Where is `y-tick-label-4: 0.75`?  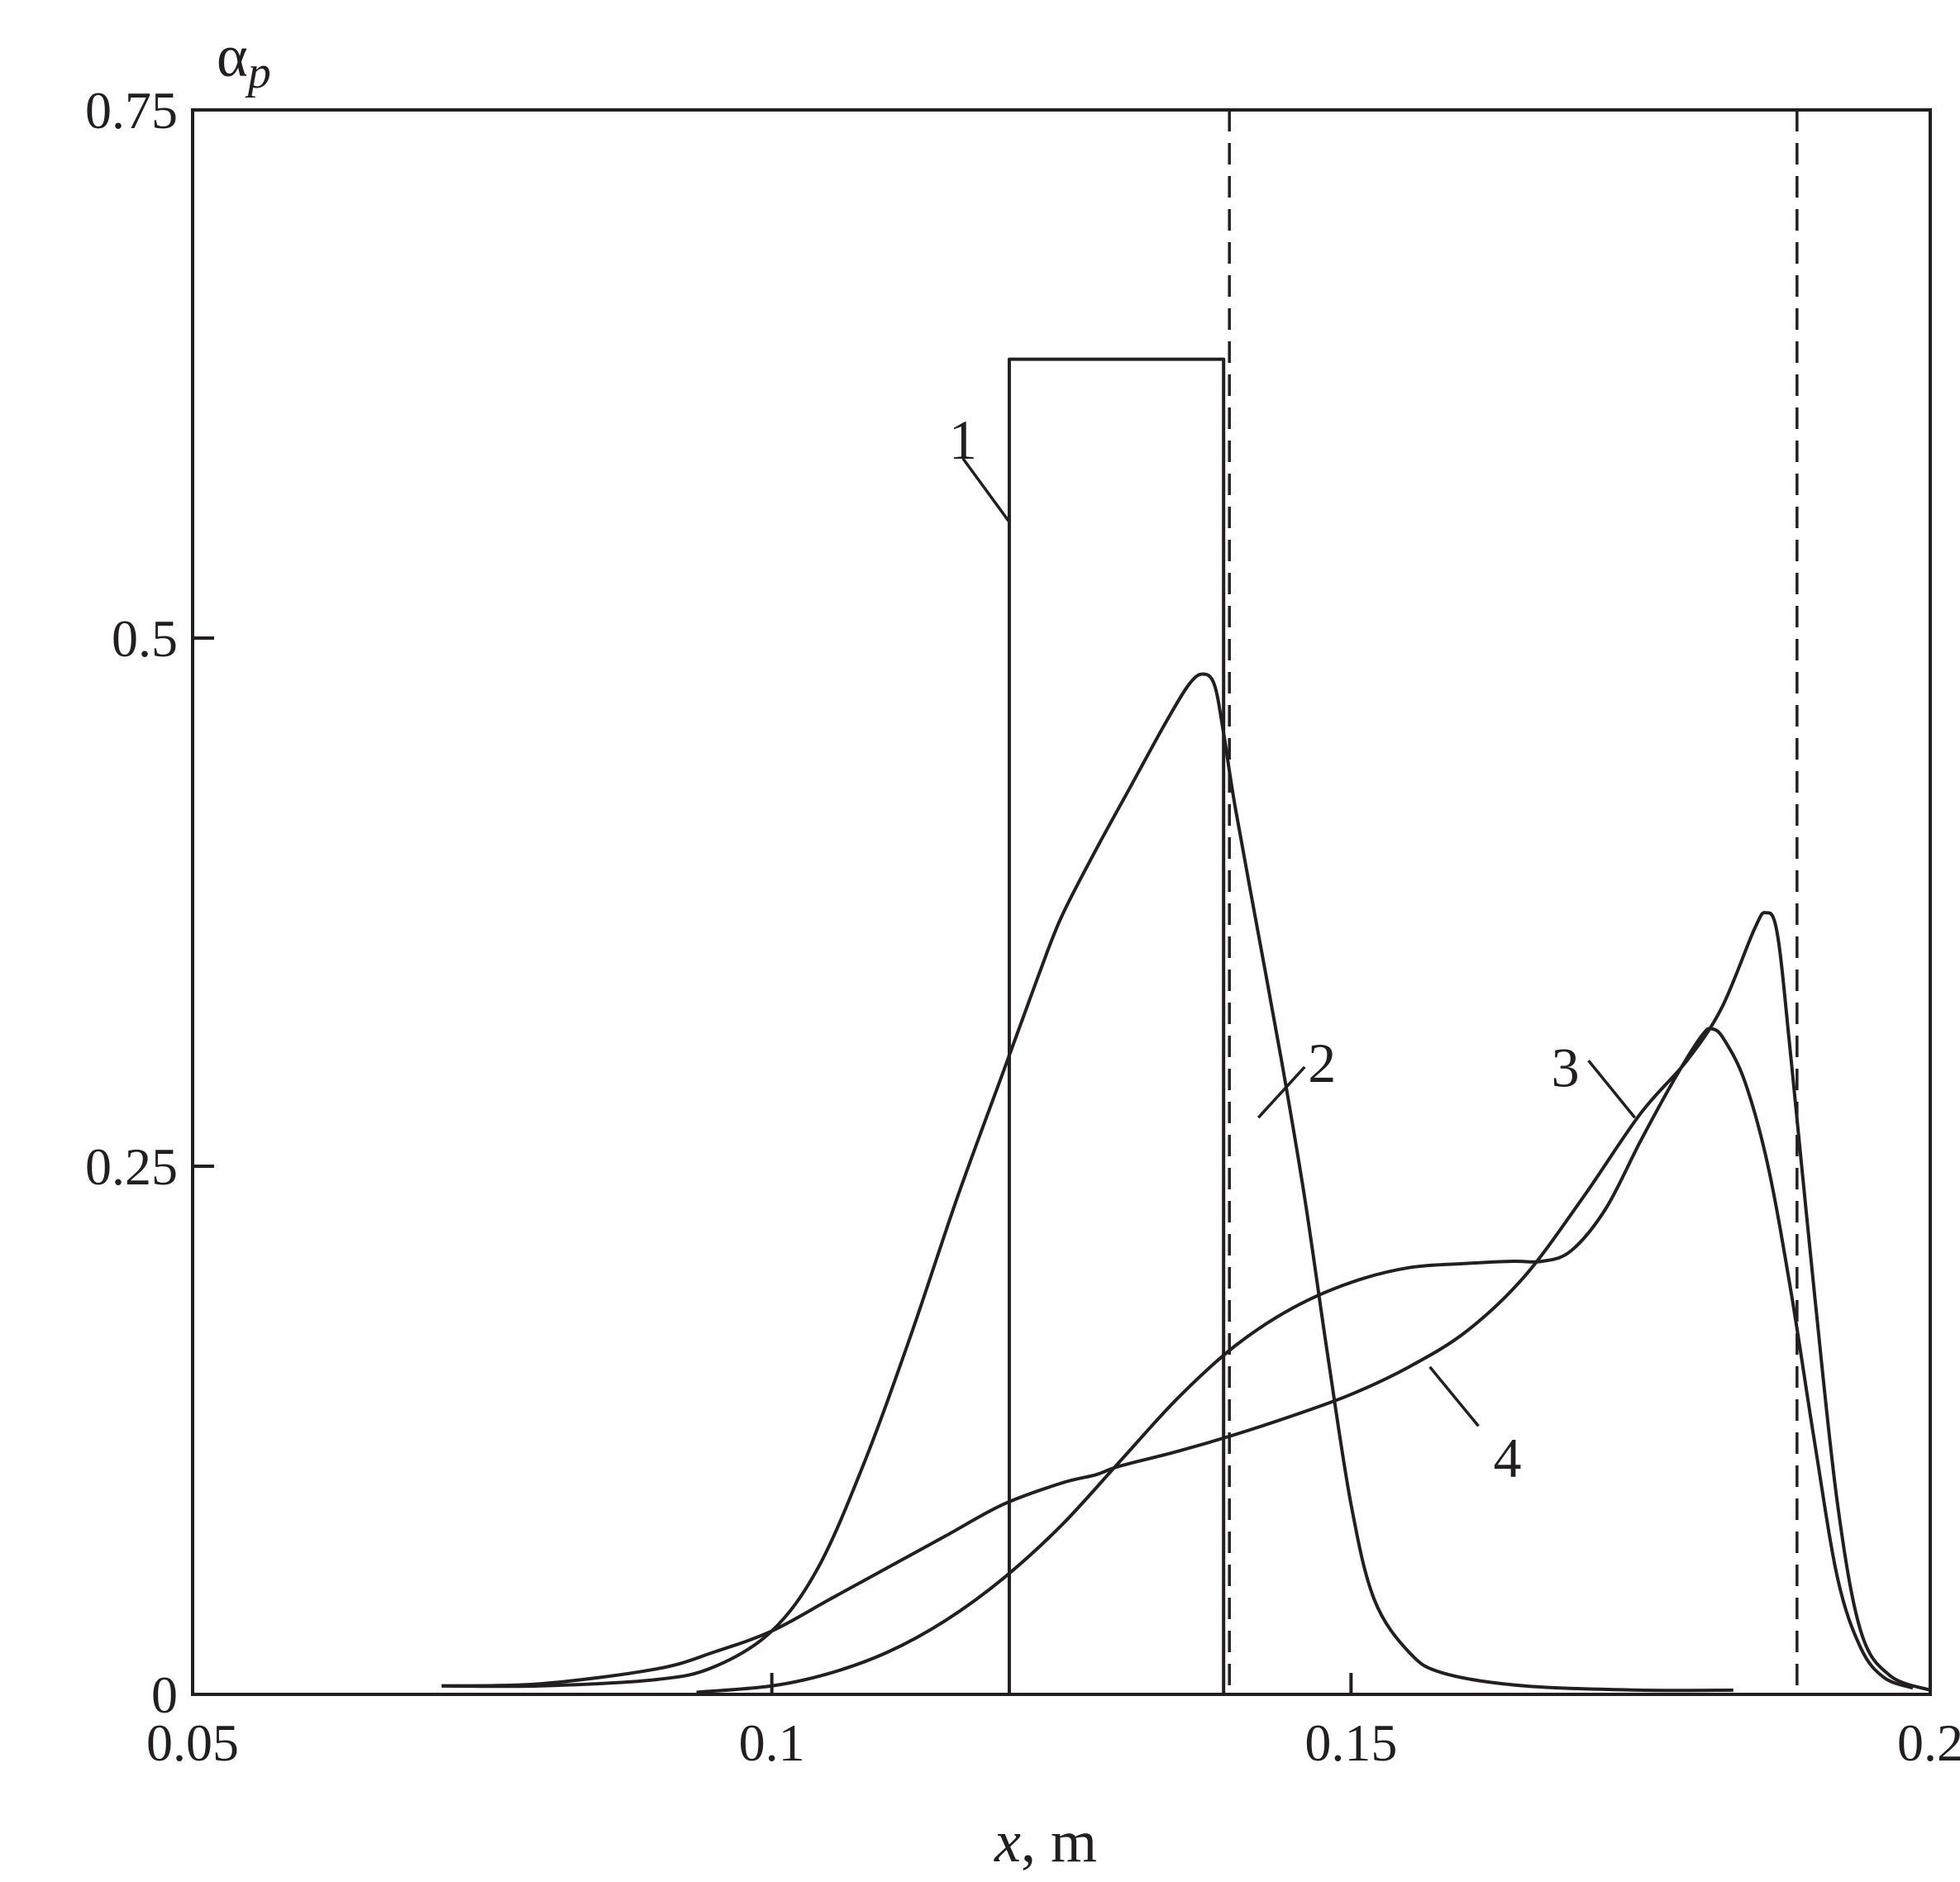
y-tick-label-4: 0.75 is located at coordinates (131, 110).